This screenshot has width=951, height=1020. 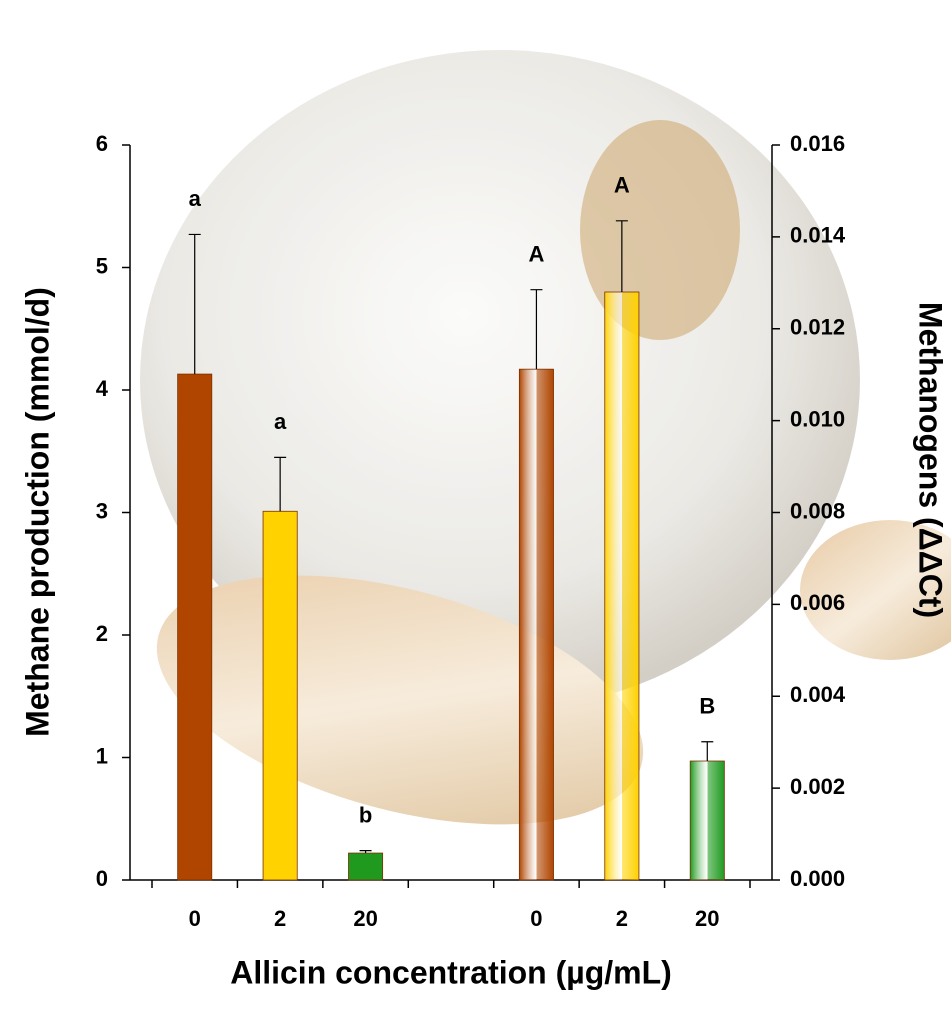 What do you see at coordinates (817, 327) in the screenshot?
I see `y2-tick-label: 0.012` at bounding box center [817, 327].